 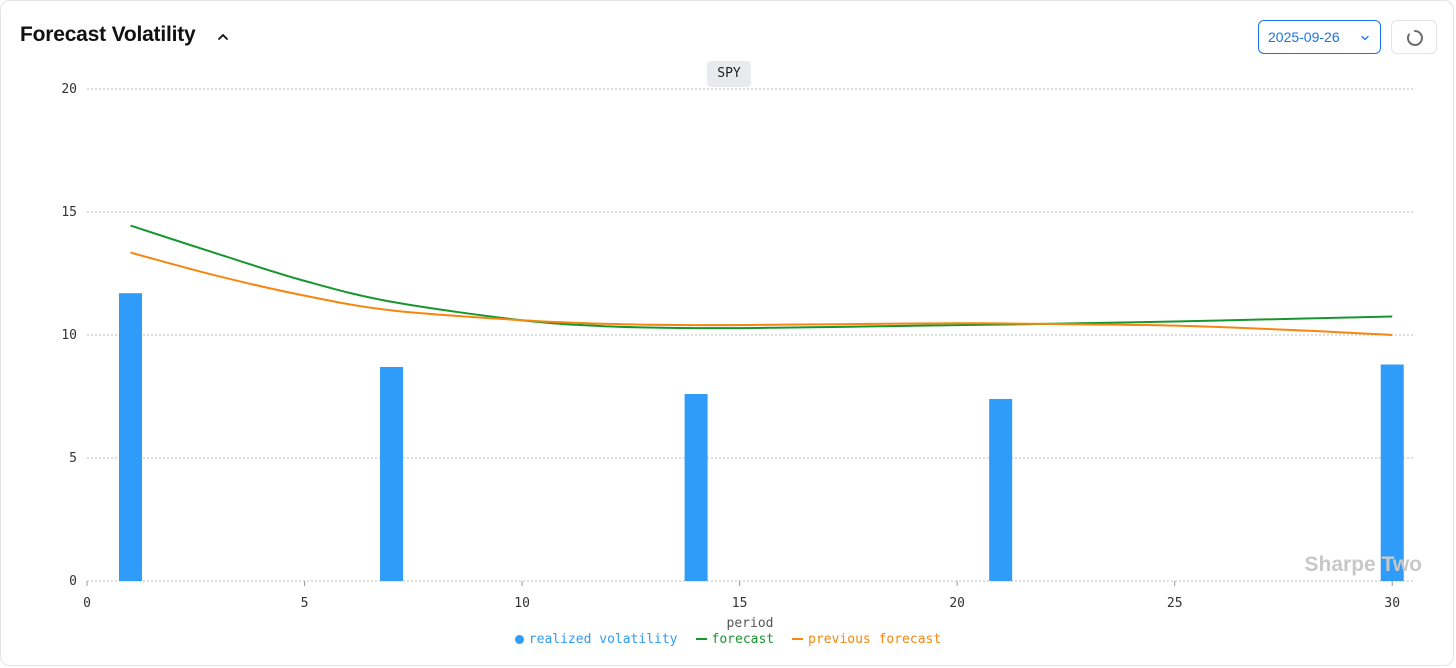 What do you see at coordinates (522, 603) in the screenshot?
I see `x-tick-label: 10` at bounding box center [522, 603].